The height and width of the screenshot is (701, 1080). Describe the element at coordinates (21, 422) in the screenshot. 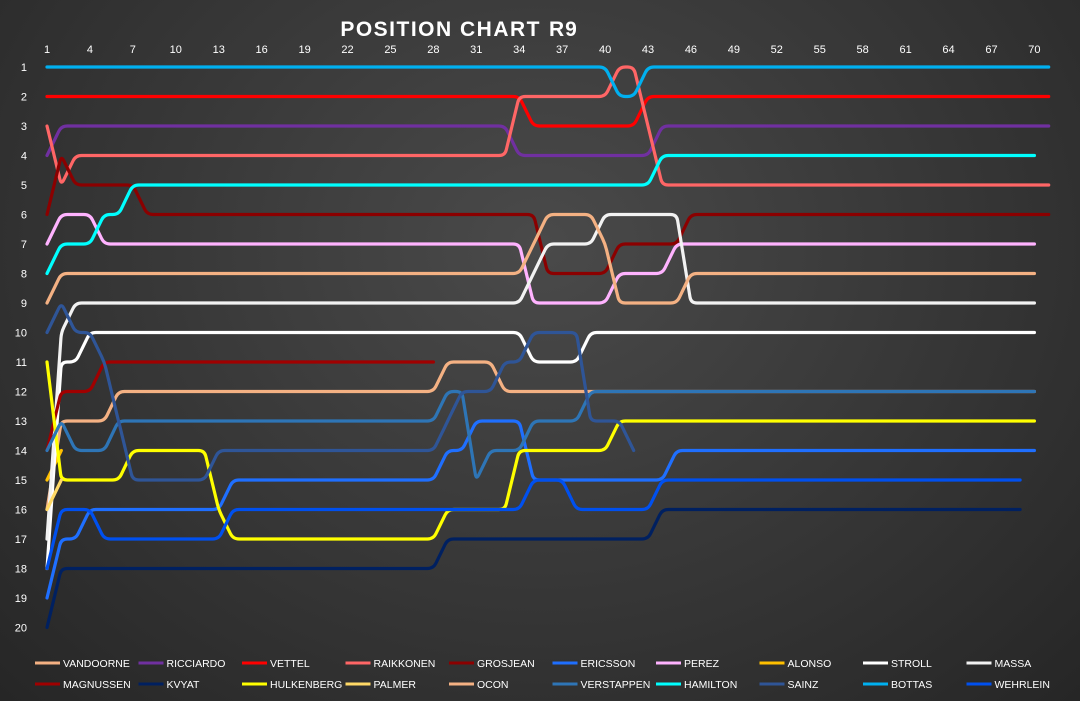

I see `y-tick-label: 13` at that location.